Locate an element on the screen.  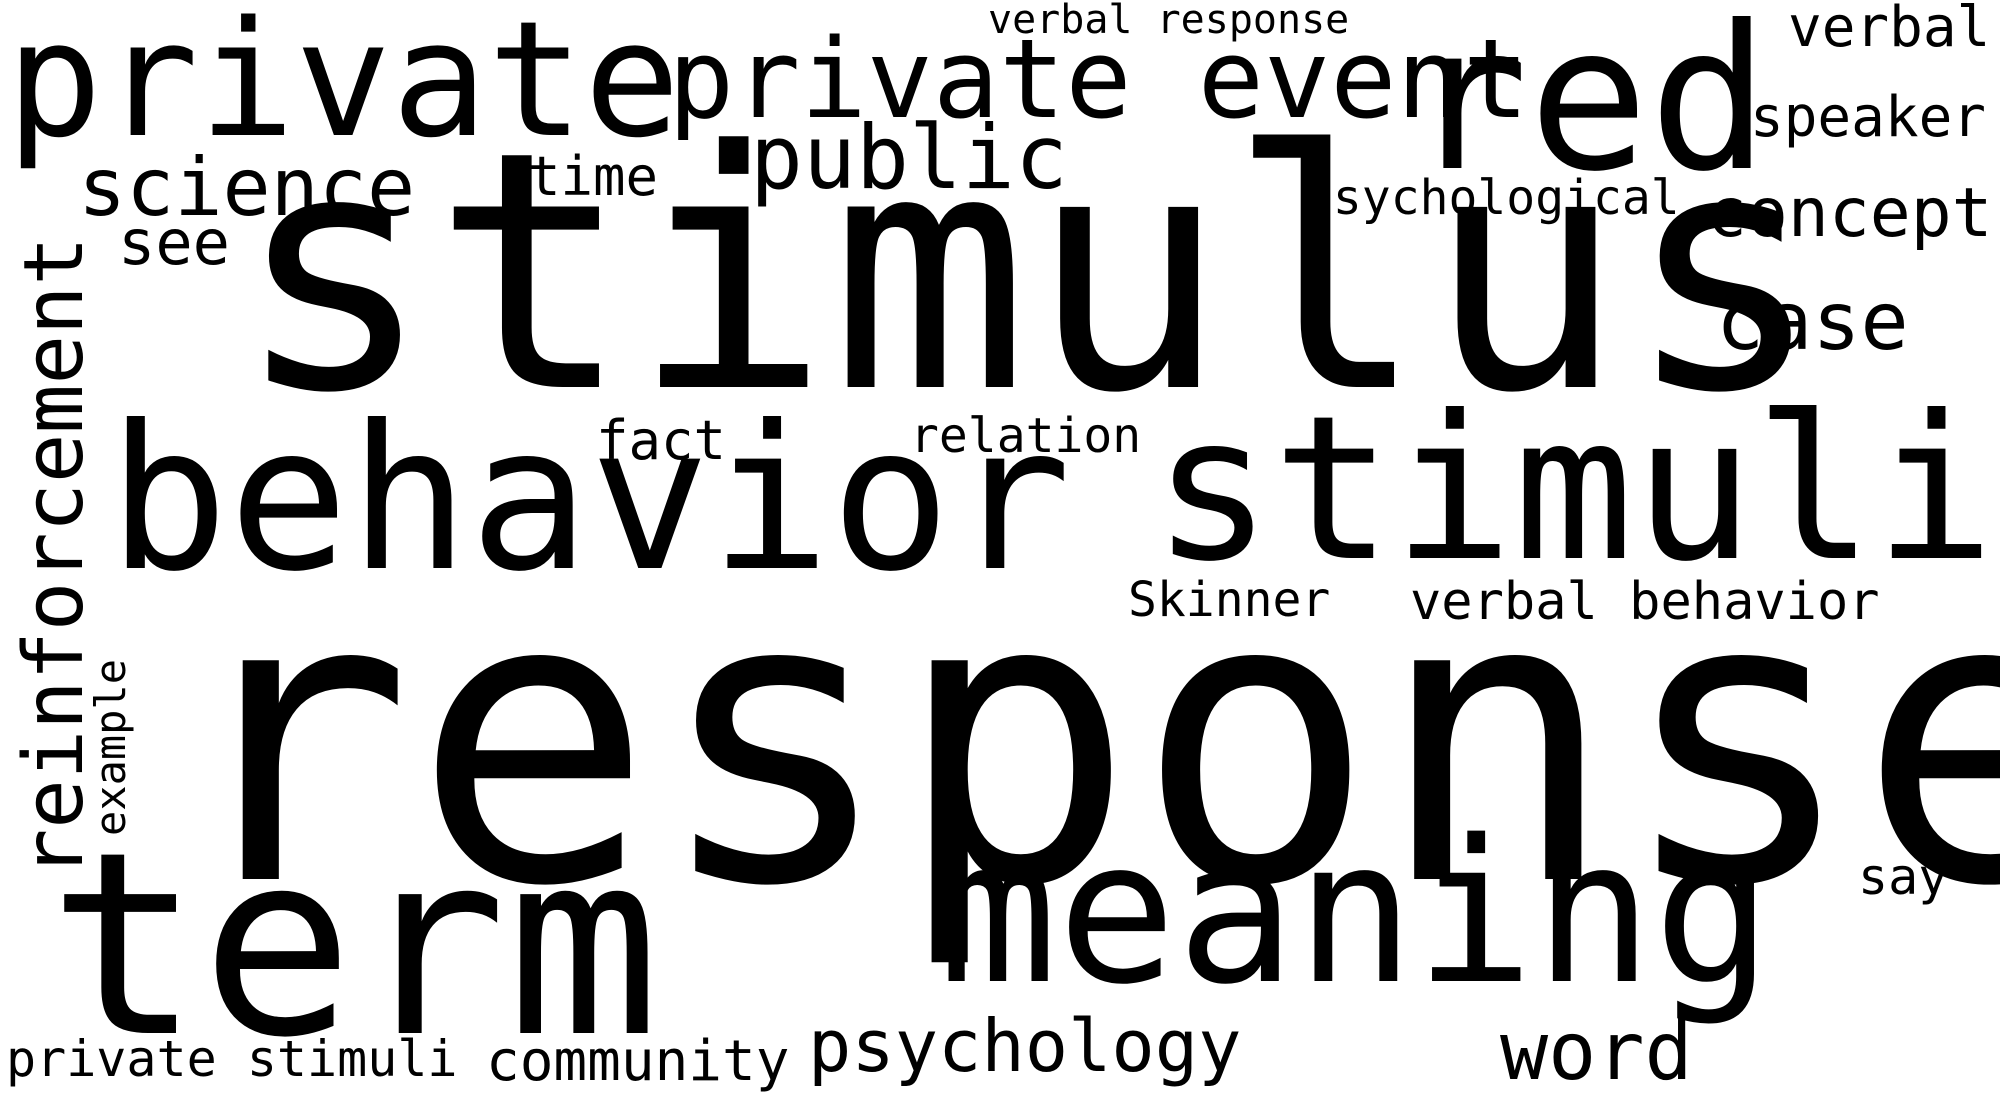
word-red: red is located at coordinates (1589, 108).